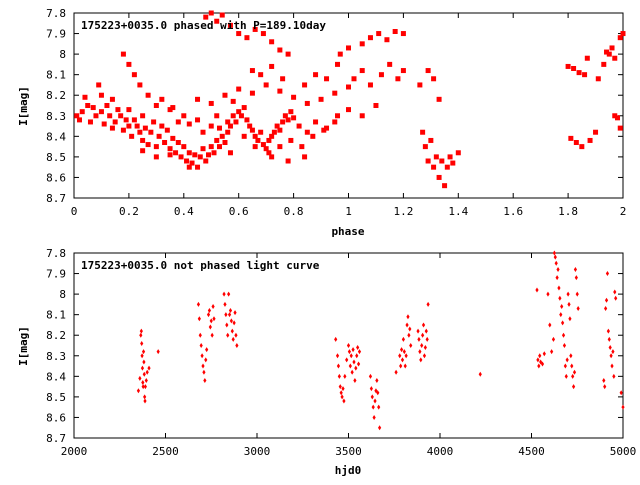 The image size is (640, 485). Describe the element at coordinates (56, 198) in the screenshot. I see `y-tick-label: 8.7` at that location.